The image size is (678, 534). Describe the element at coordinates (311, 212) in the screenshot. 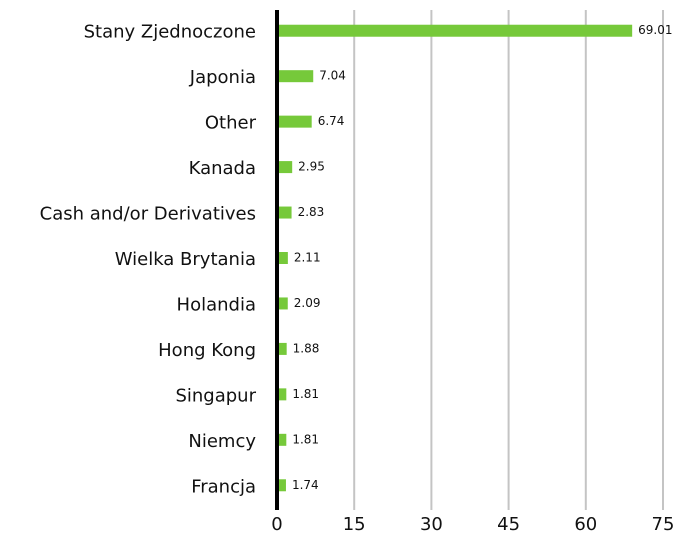

I see `data-label: 2.83` at that location.